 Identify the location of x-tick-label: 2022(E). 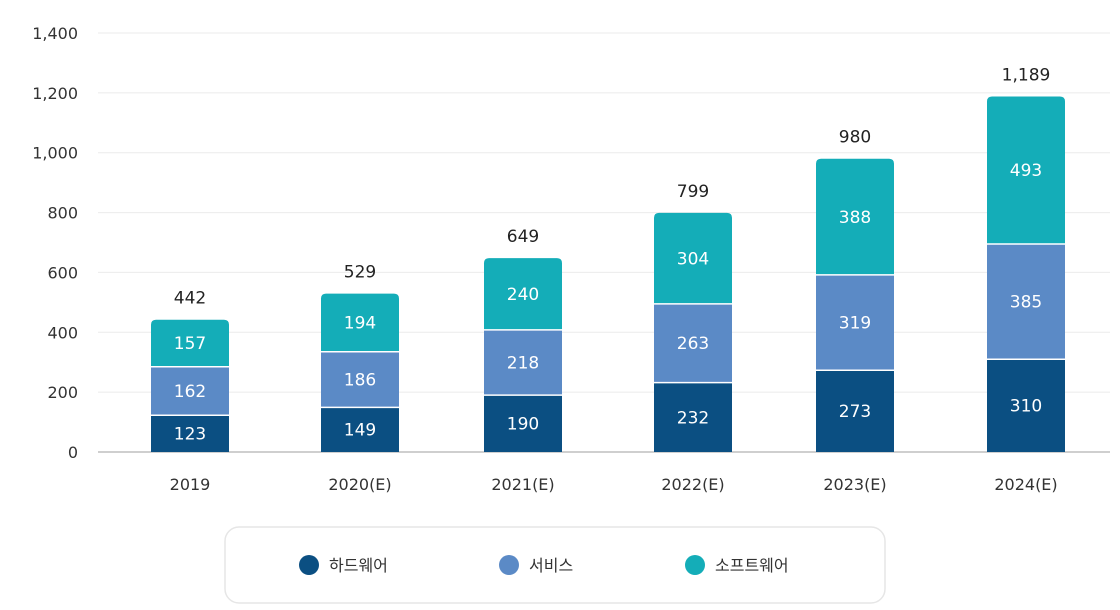
(692, 484).